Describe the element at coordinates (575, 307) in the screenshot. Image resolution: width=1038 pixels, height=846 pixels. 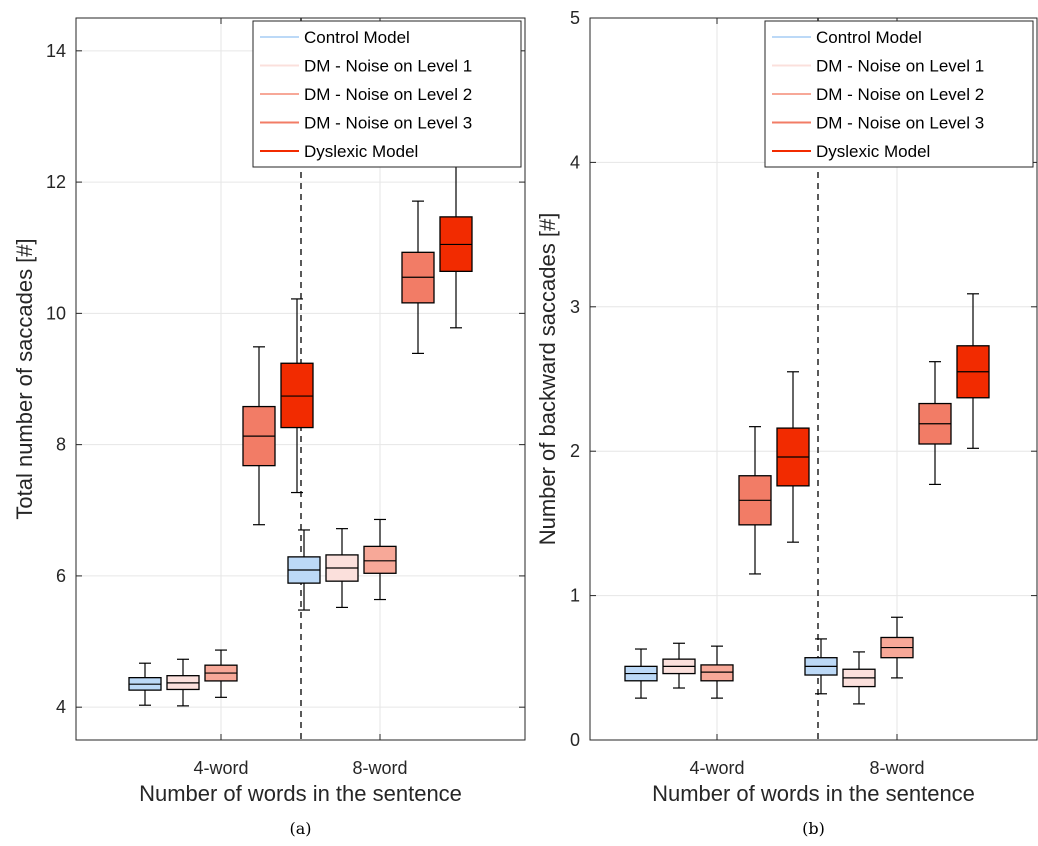
I see `y-tick-label: 3` at that location.